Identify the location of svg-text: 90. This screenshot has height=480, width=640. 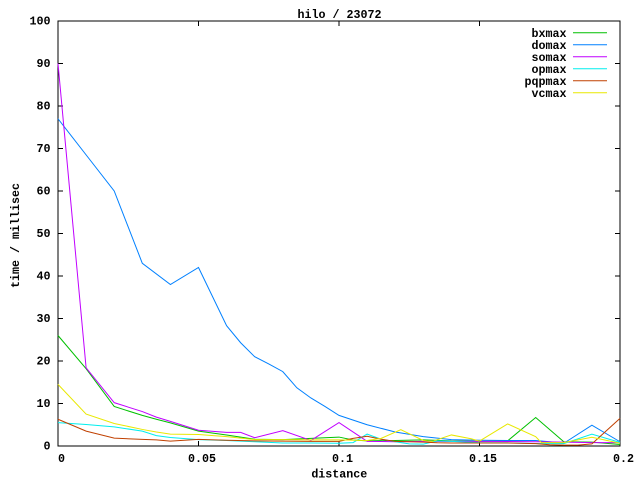
(44, 64).